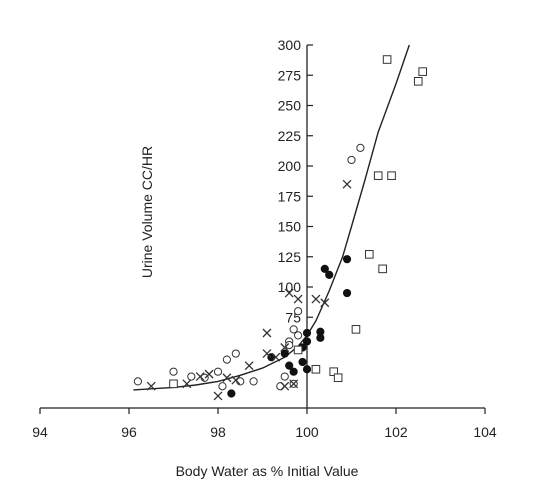  What do you see at coordinates (290, 75) in the screenshot?
I see `y-tick-label: 275` at bounding box center [290, 75].